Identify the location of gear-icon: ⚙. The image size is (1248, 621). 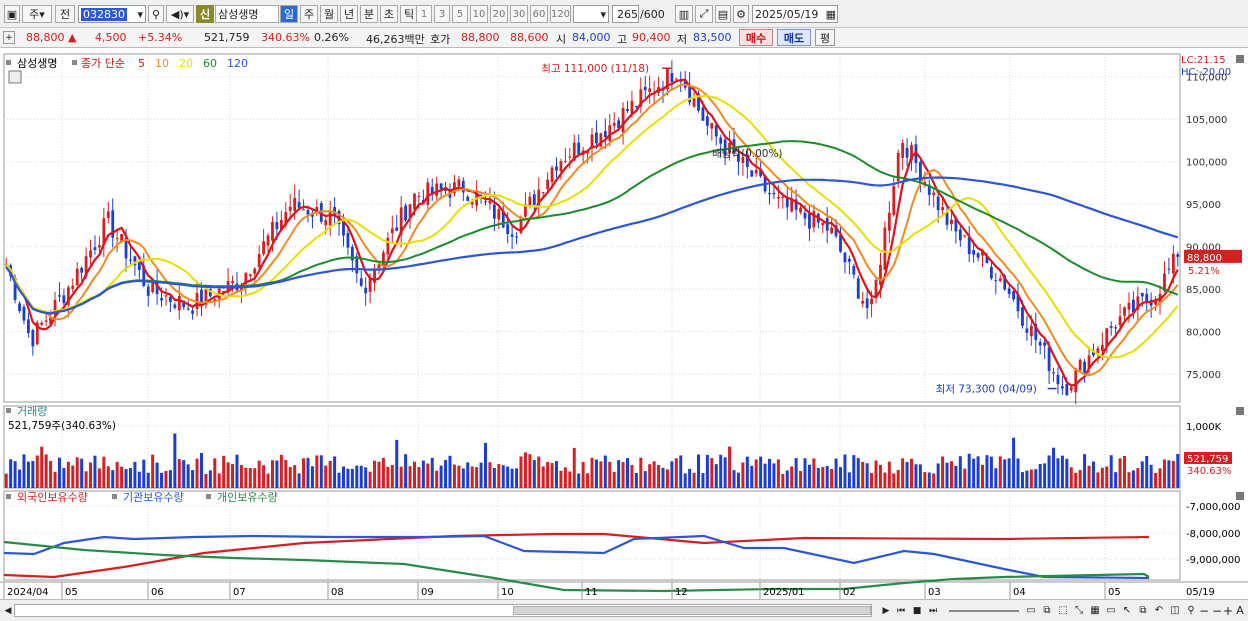
(741, 14).